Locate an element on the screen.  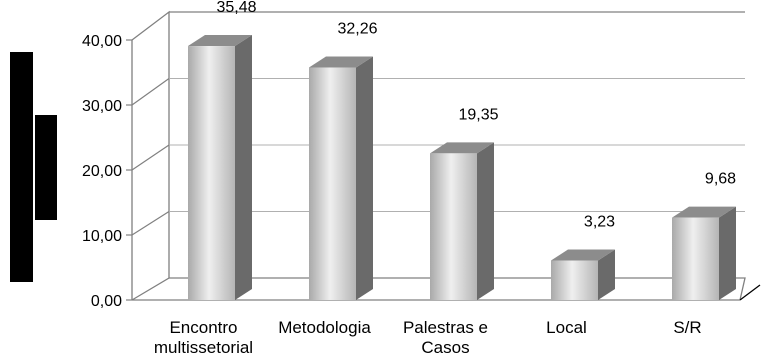
y-tick-label: 0,00 is located at coordinates (106, 301).